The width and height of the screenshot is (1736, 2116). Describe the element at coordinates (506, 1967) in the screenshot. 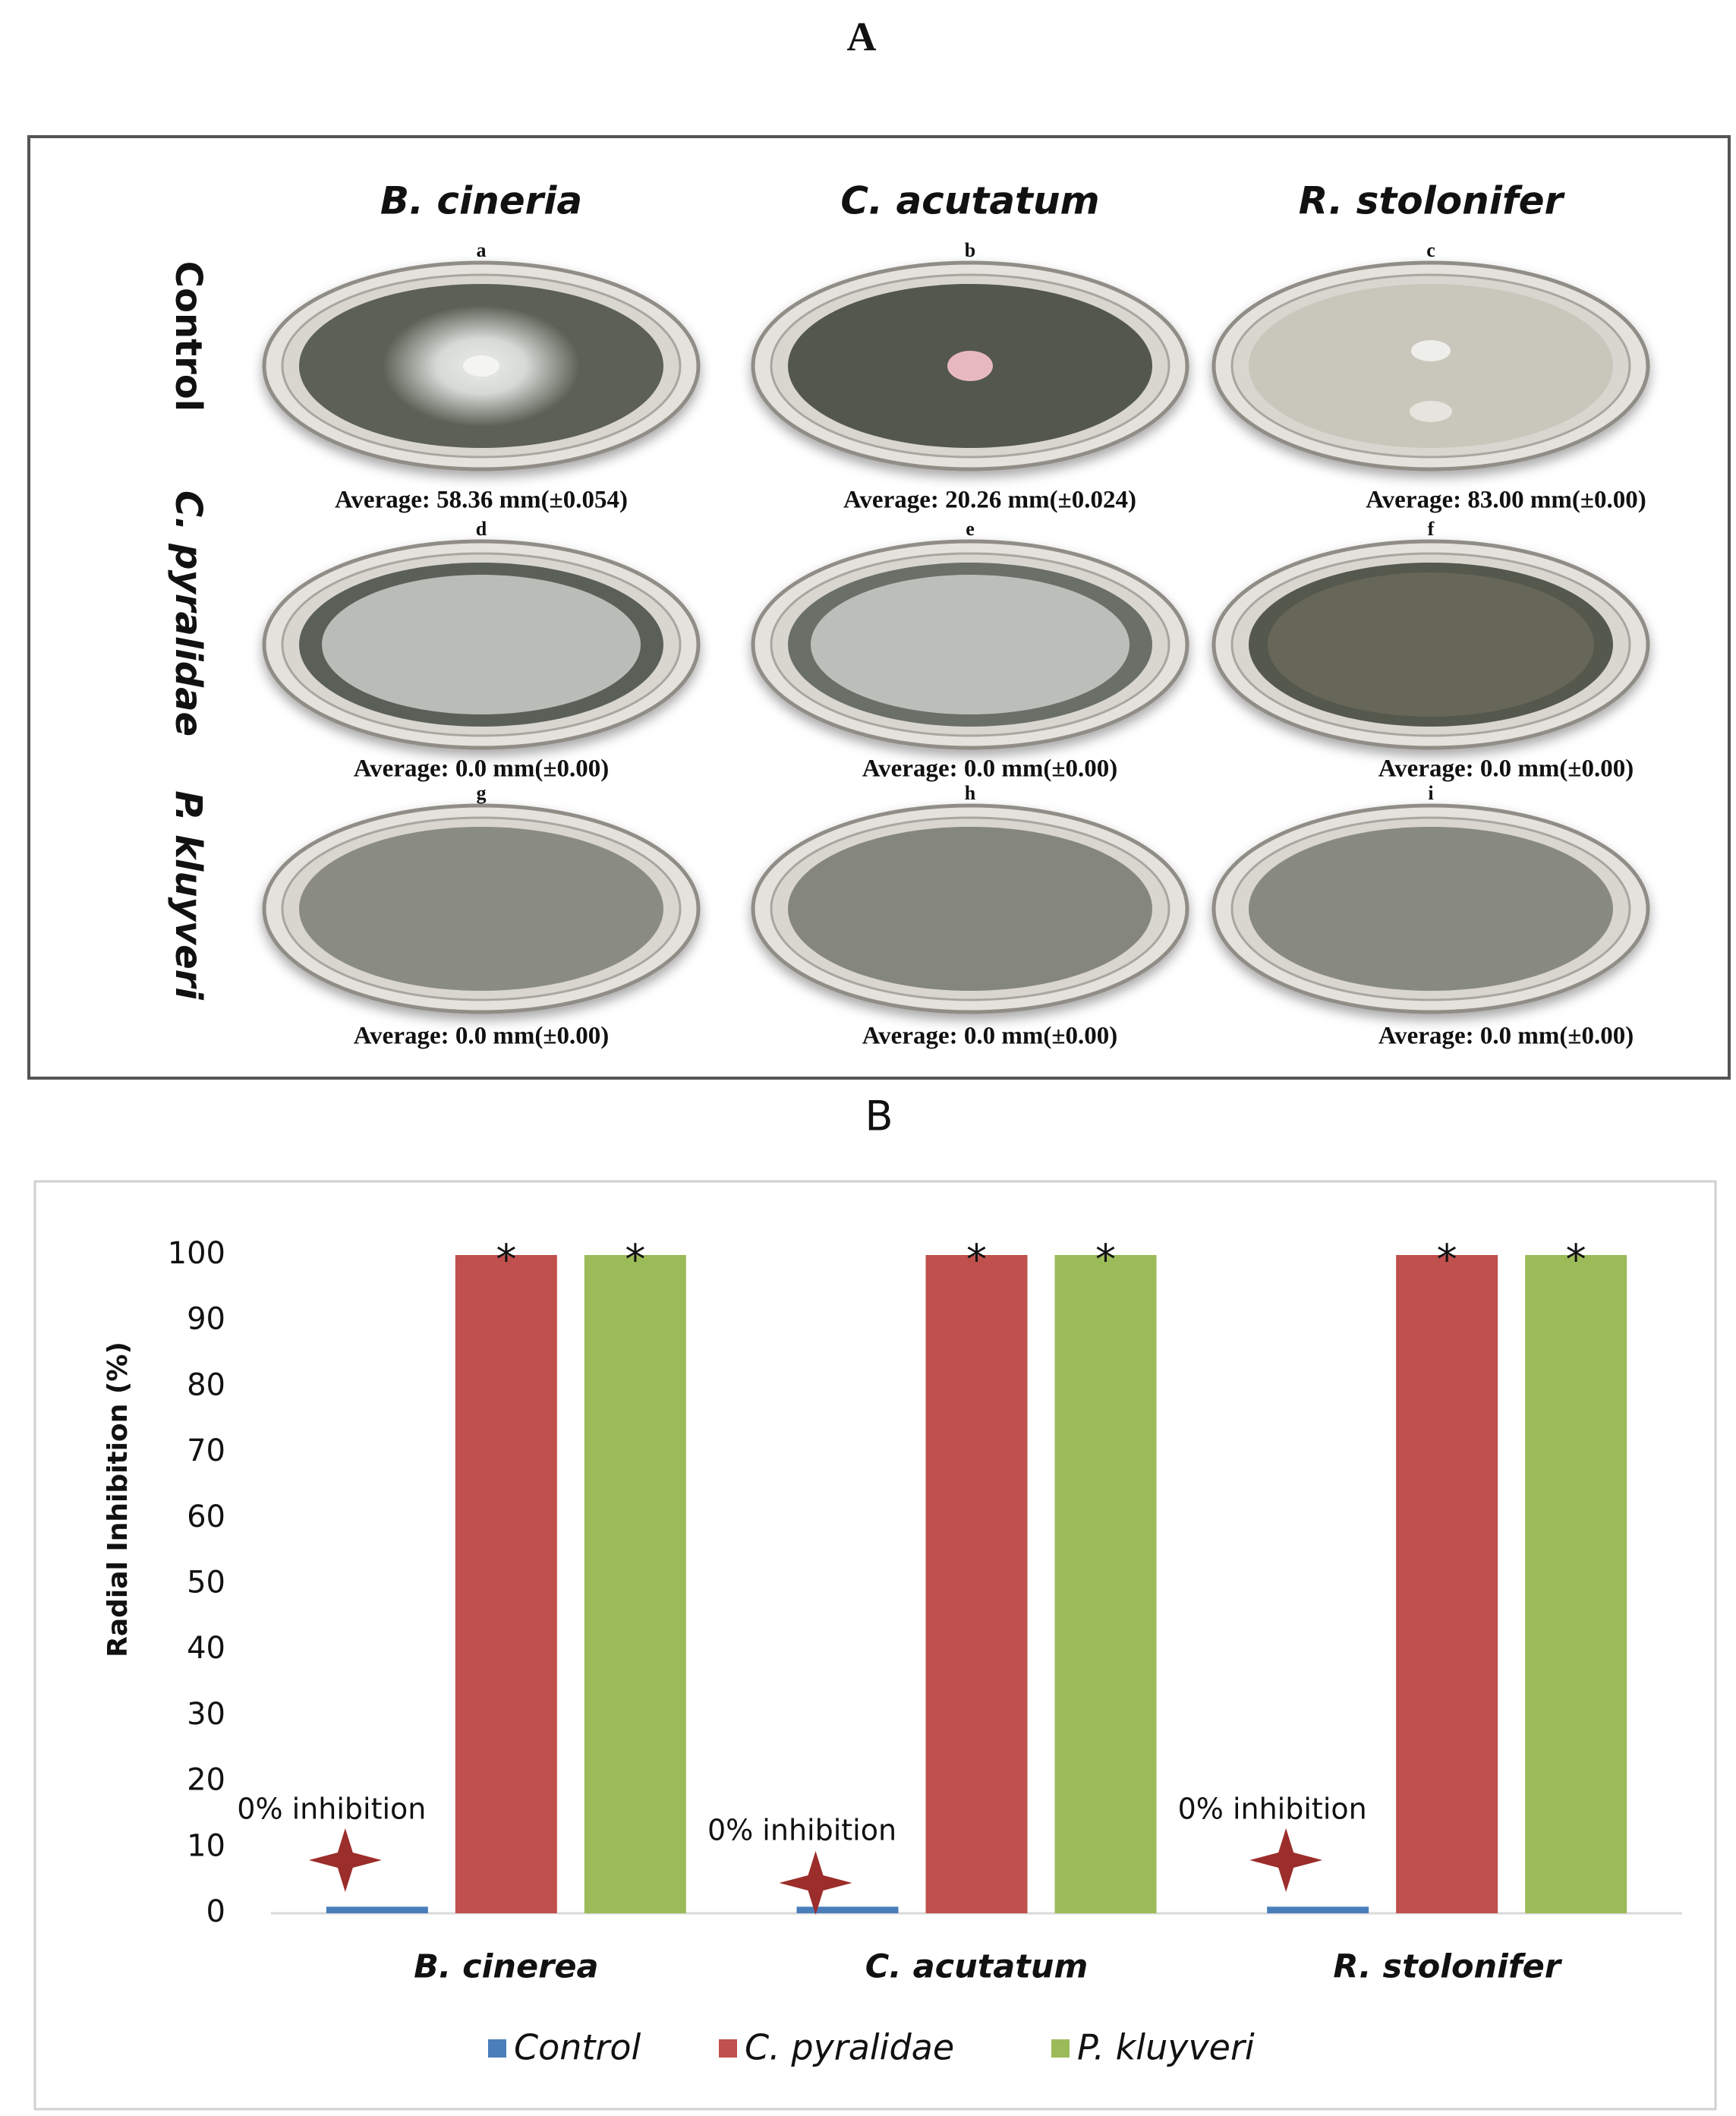

I see `x-tick-label: B. cinerea` at that location.